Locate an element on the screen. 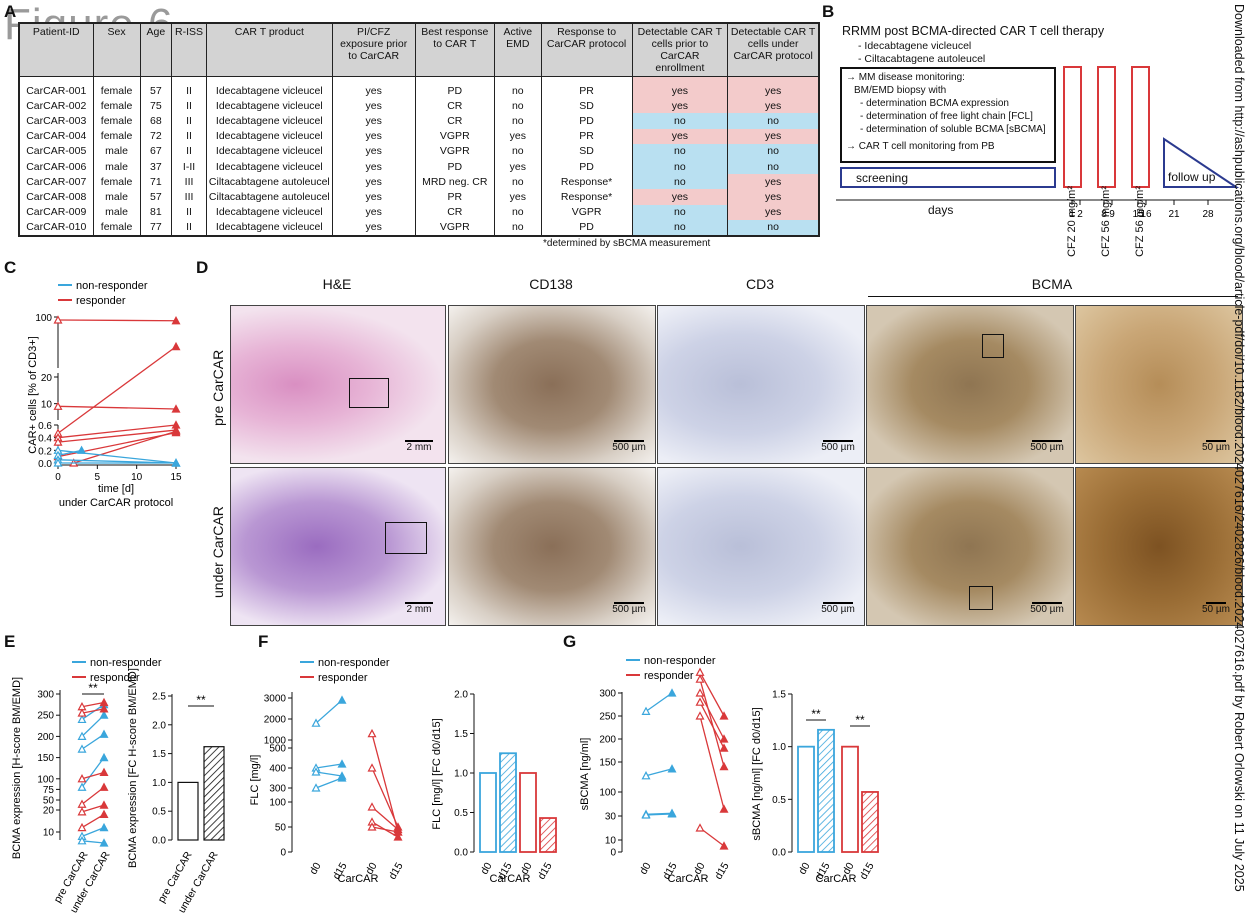 The width and height of the screenshot is (1248, 918). day-tick-label: 2 is located at coordinates (1080, 214).